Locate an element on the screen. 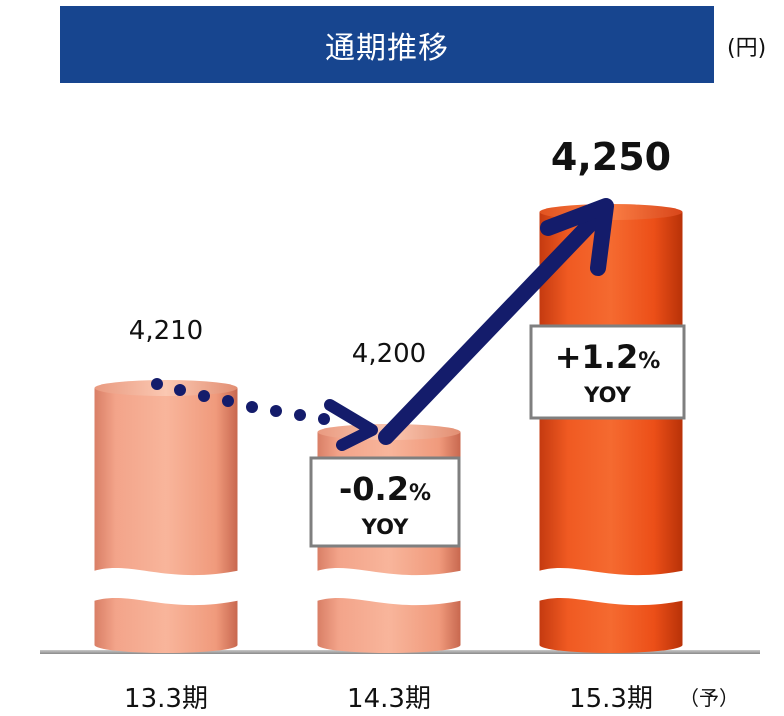 The height and width of the screenshot is (716, 784). category-label-2: 14.3期 is located at coordinates (389, 699).